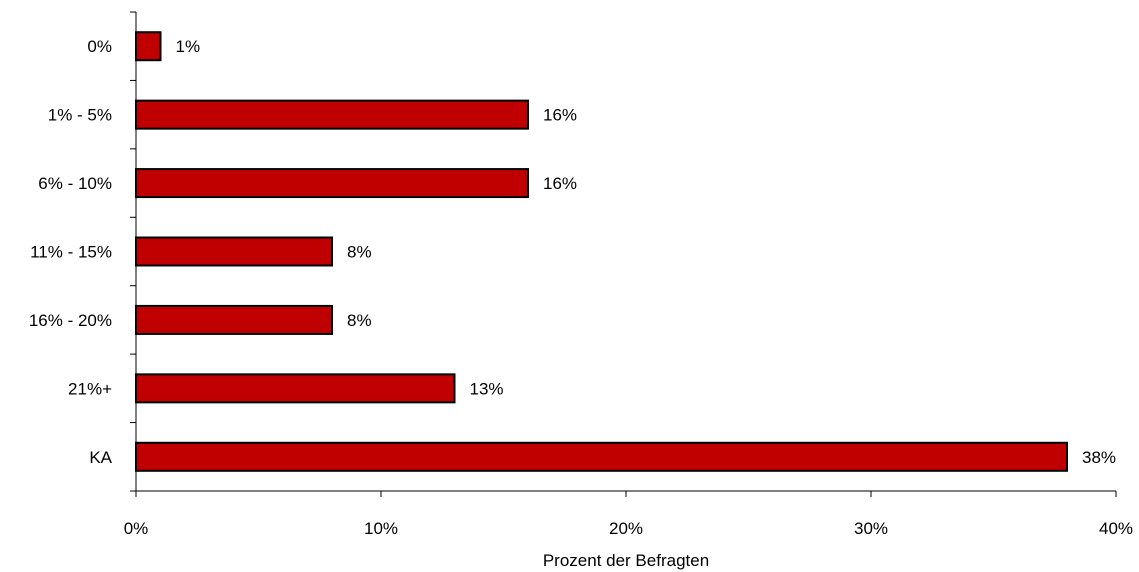 This screenshot has width=1139, height=572. I want to click on x-tick-label: 10%, so click(381, 528).